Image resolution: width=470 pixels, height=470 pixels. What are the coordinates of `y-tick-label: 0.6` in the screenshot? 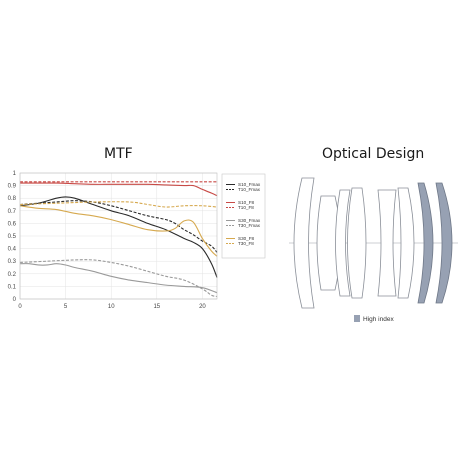 It's located at (12, 224).